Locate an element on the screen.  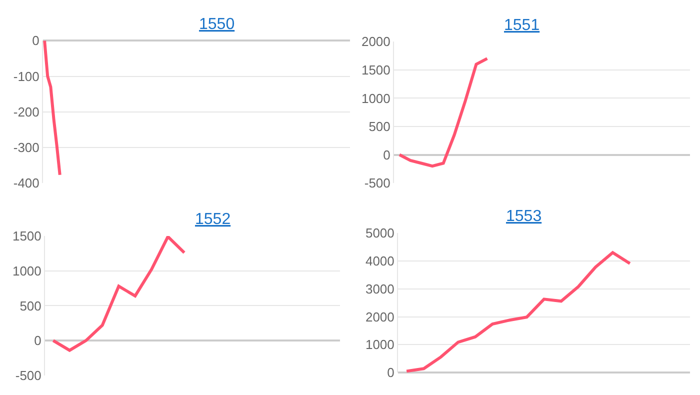
y-tick-label: 3000 is located at coordinates (379, 288).